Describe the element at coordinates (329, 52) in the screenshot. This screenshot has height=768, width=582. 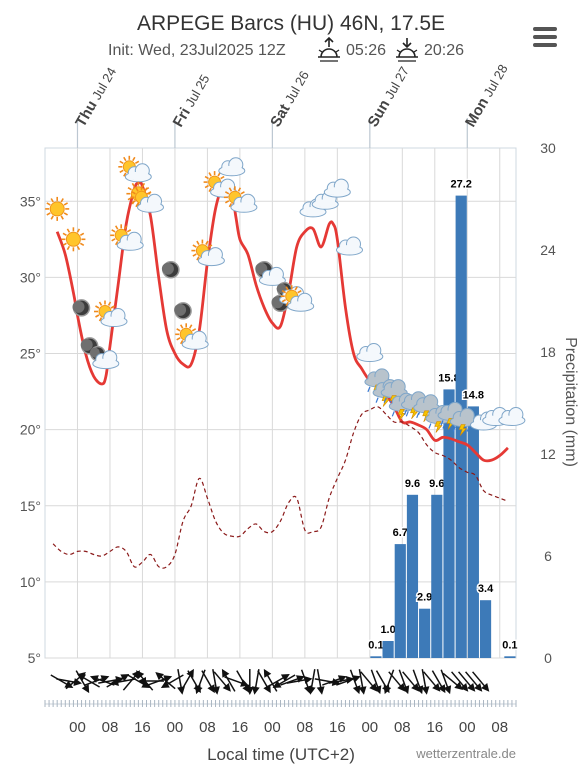
I see `sunrise-icon` at that location.